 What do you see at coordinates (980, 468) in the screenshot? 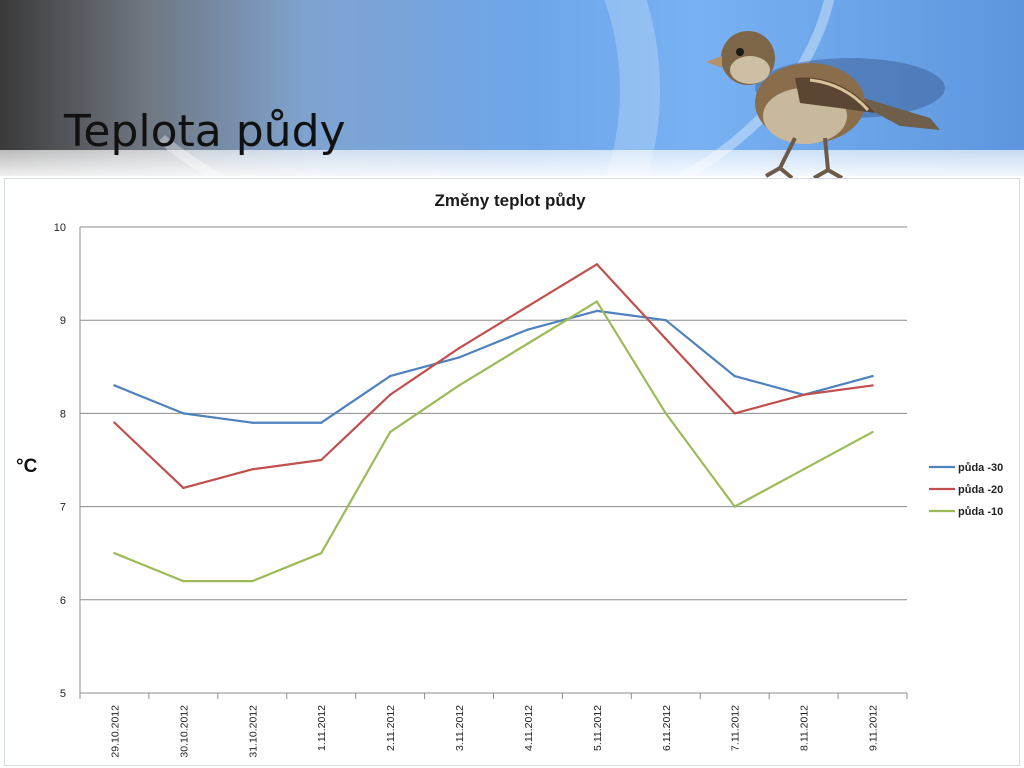
I see `legend-label: půda -30` at bounding box center [980, 468].